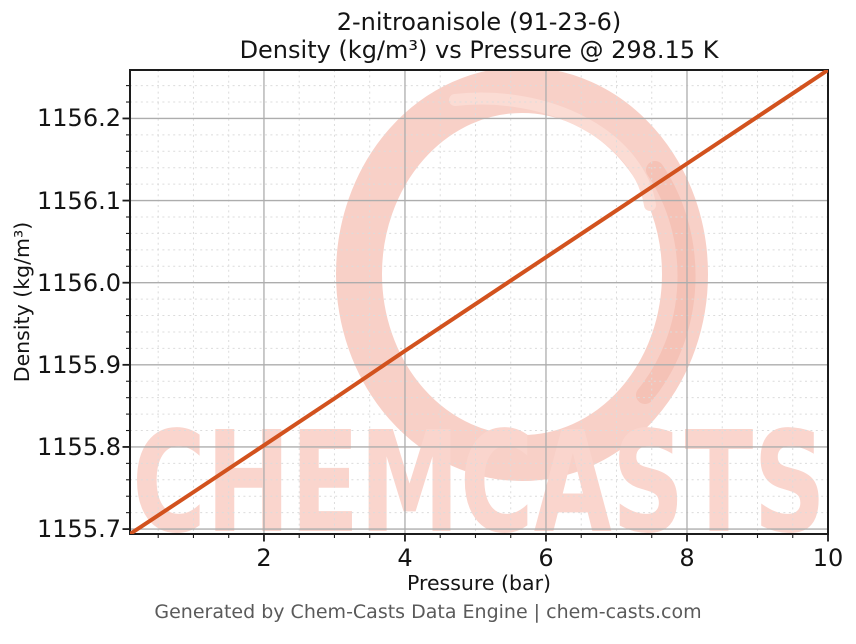 The image size is (856, 644). What do you see at coordinates (546, 558) in the screenshot?
I see `x-tick-label: 6` at bounding box center [546, 558].